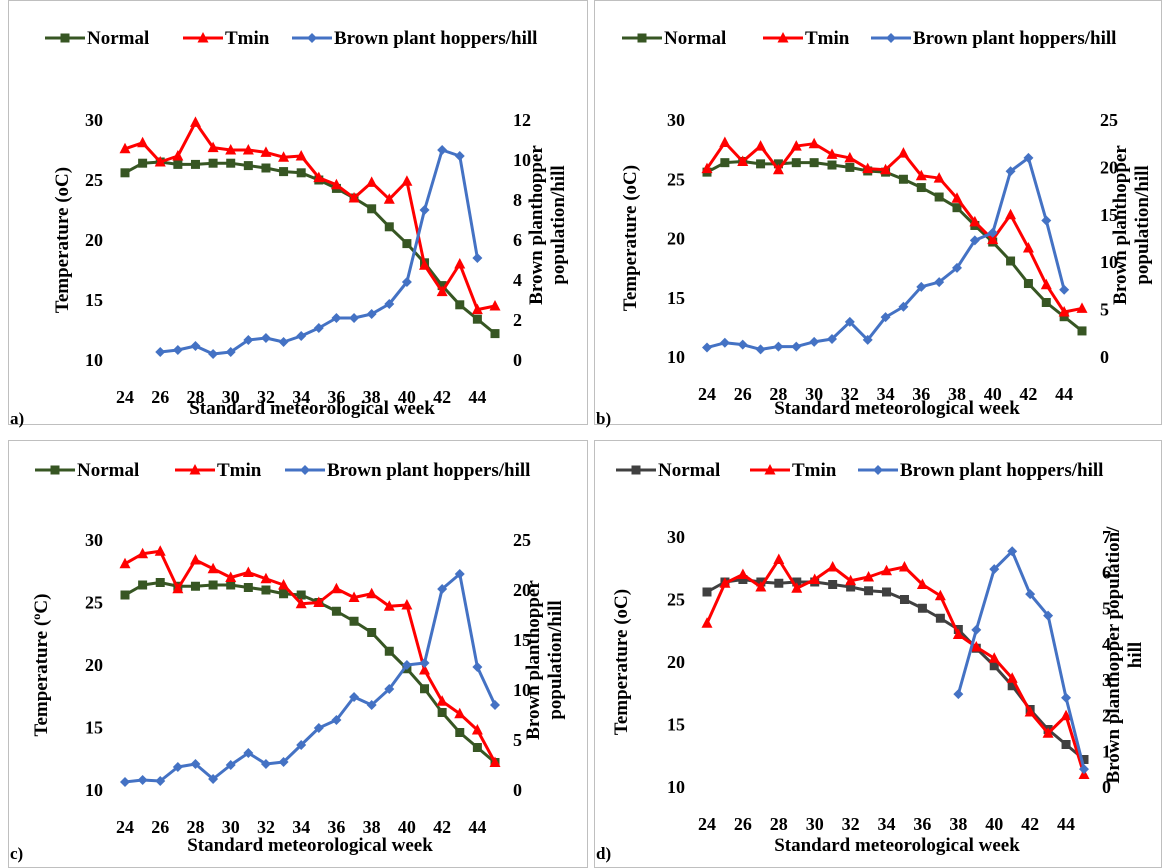  What do you see at coordinates (94, 180) in the screenshot?
I see `y-left-tick-label: 25` at bounding box center [94, 180].